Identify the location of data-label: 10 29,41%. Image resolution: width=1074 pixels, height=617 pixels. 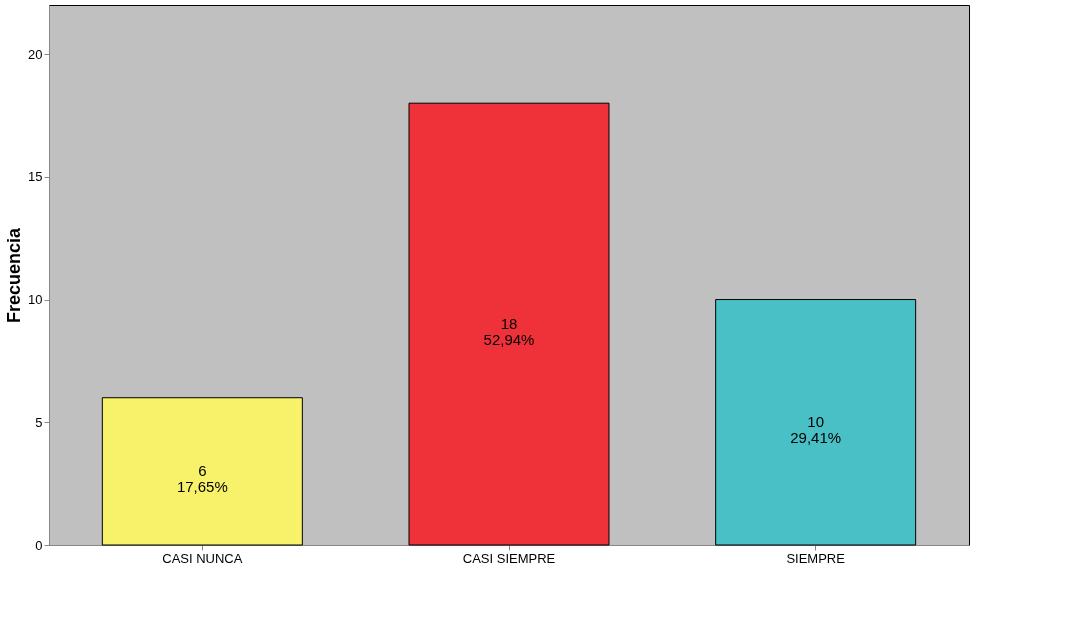
(816, 430).